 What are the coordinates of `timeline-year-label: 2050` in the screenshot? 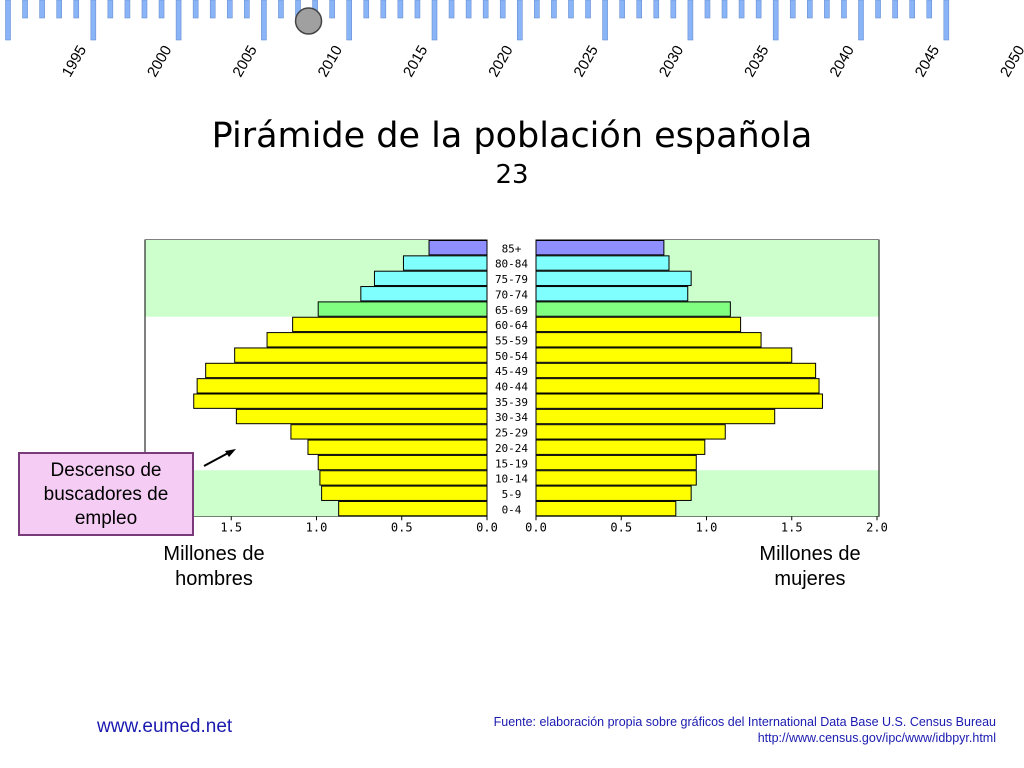 It's located at (1010, 61).